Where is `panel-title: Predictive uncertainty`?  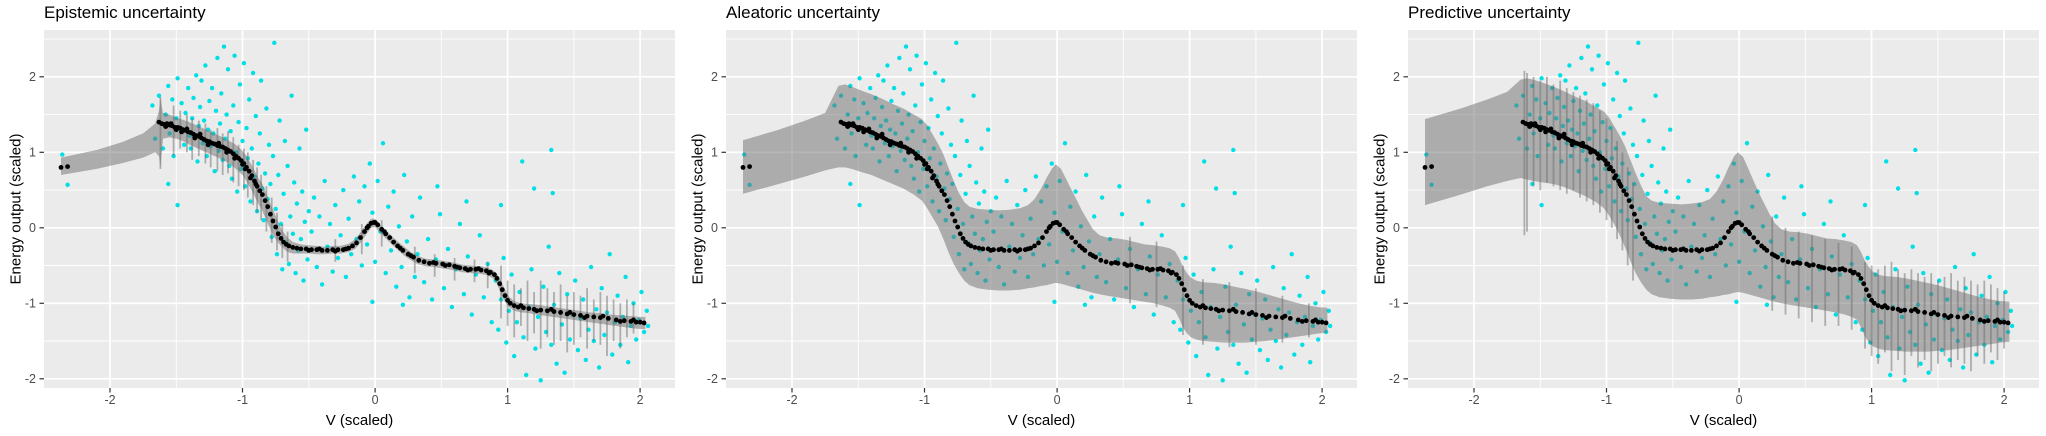 panel-title: Predictive uncertainty is located at coordinates (1489, 12).